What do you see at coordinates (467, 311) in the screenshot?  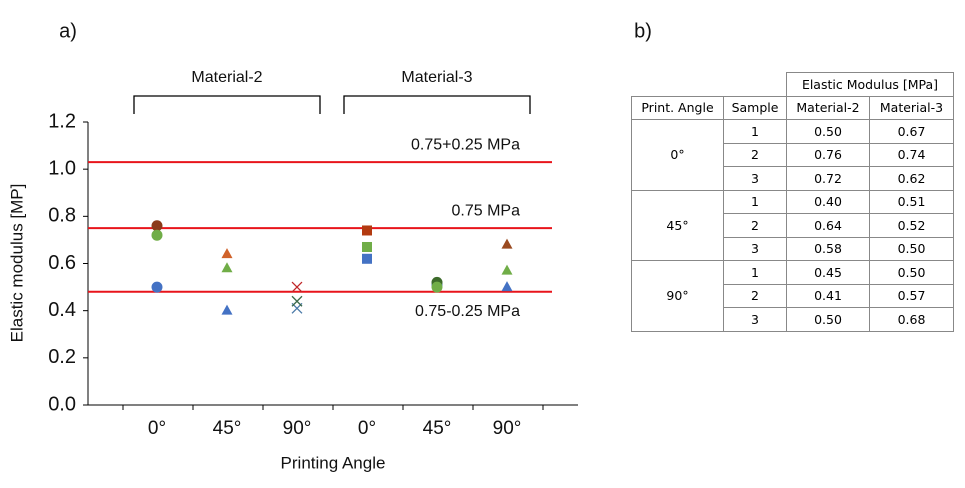 I see `reference-label: 0.75-0.25 MPa` at bounding box center [467, 311].